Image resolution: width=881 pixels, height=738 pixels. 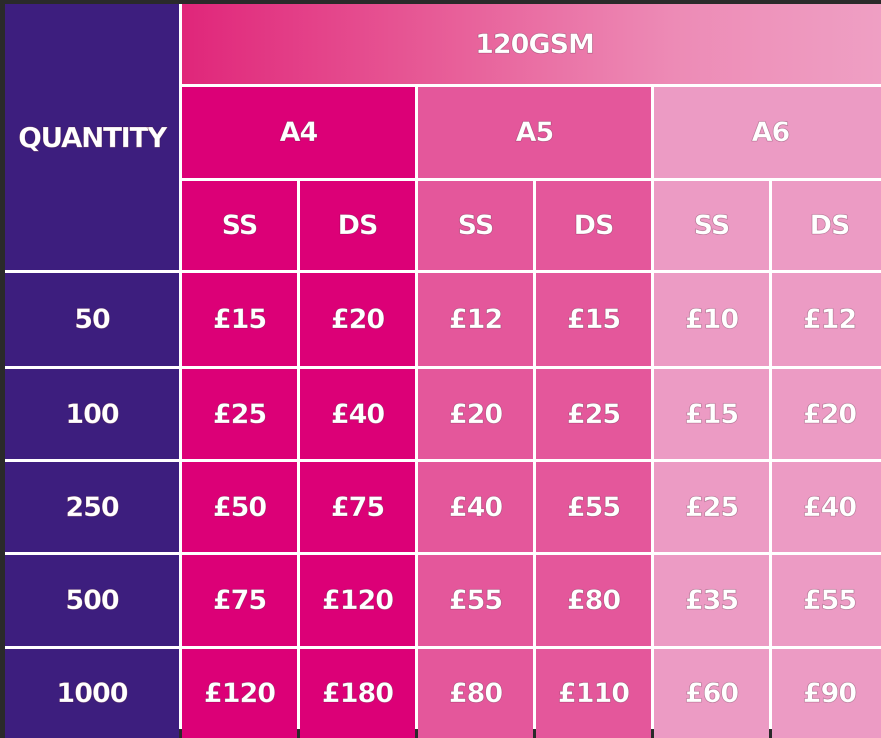 I want to click on side-header-a4-ss: SS, so click(x=239, y=225).